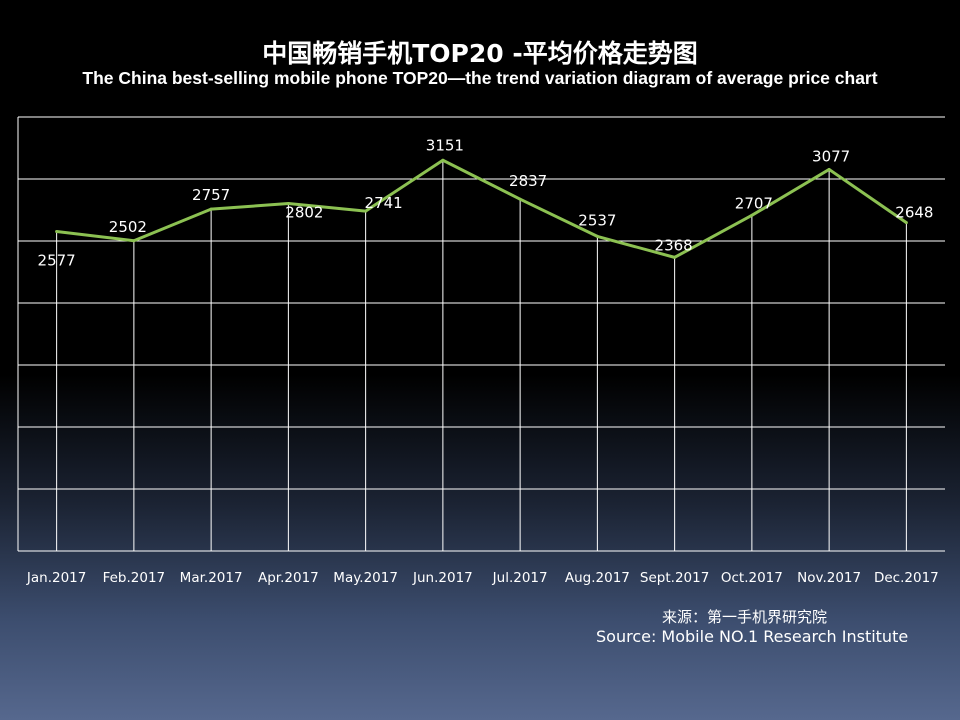  Describe the element at coordinates (745, 617) in the screenshot. I see `source-label-cn: 来源：第一手机界研究院` at that location.